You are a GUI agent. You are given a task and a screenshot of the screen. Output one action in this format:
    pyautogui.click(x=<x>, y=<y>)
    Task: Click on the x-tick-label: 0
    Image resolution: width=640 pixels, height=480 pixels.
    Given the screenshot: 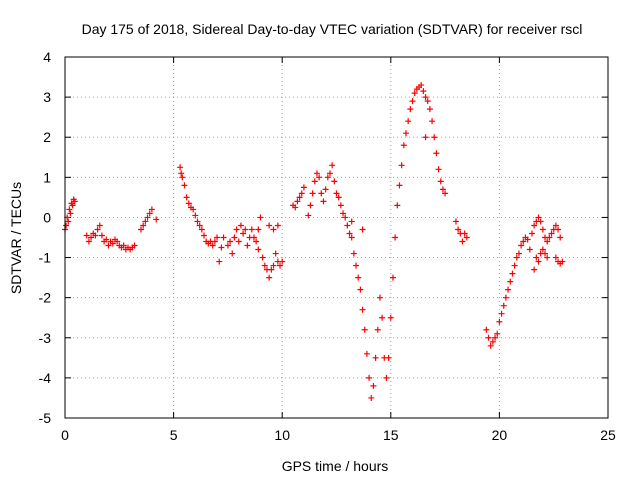 What is the action you would take?
    pyautogui.click(x=65, y=435)
    